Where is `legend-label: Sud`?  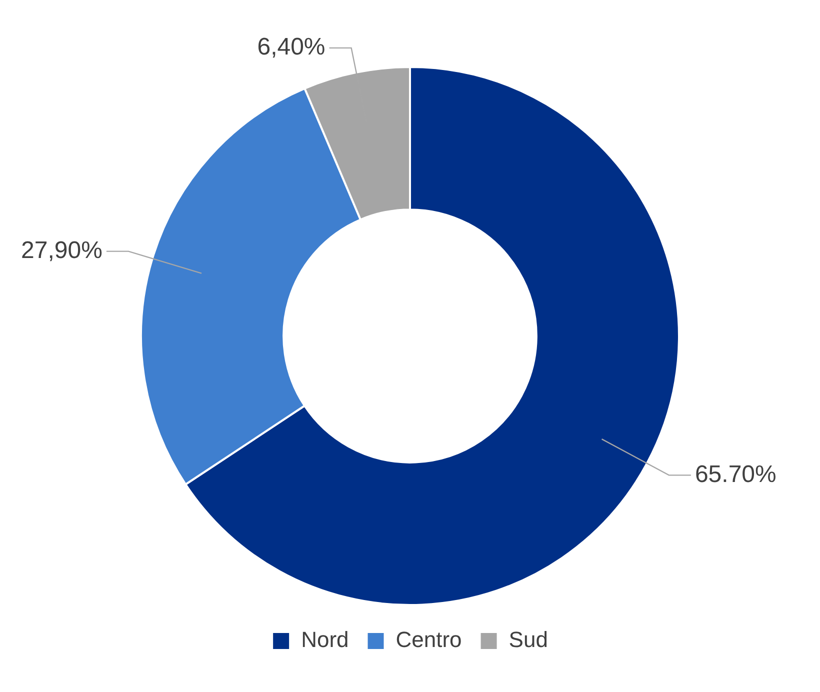
legend-label: Sud is located at coordinates (528, 639).